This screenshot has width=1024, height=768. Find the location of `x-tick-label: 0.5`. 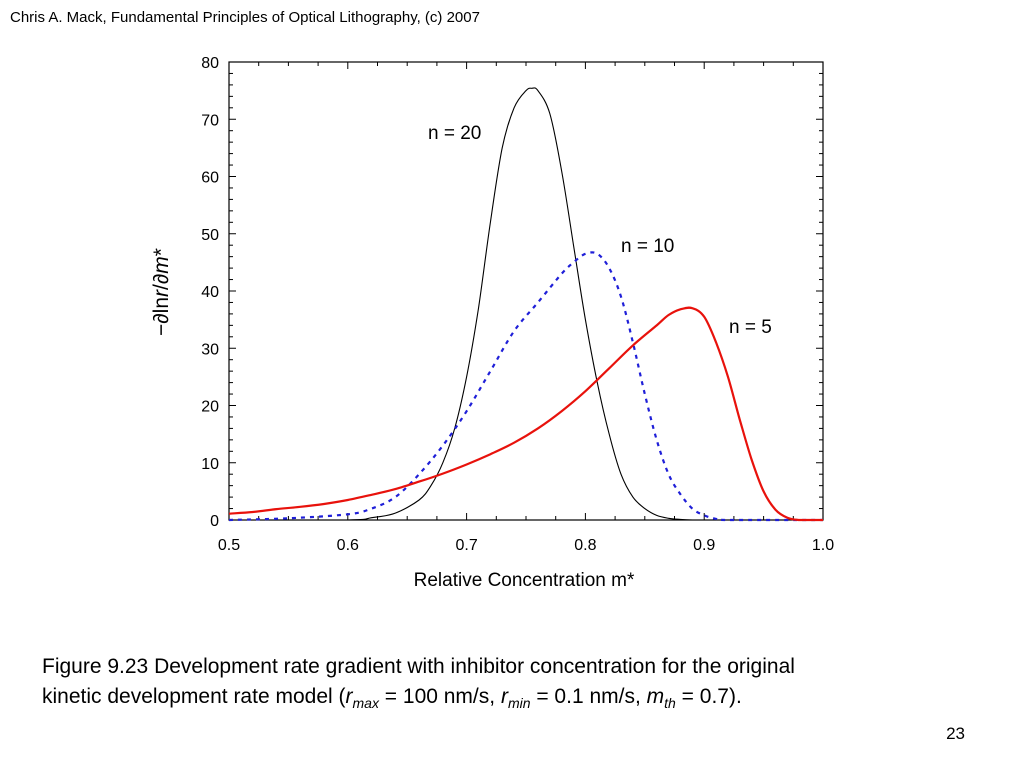

x-tick-label: 0.5 is located at coordinates (229, 545).